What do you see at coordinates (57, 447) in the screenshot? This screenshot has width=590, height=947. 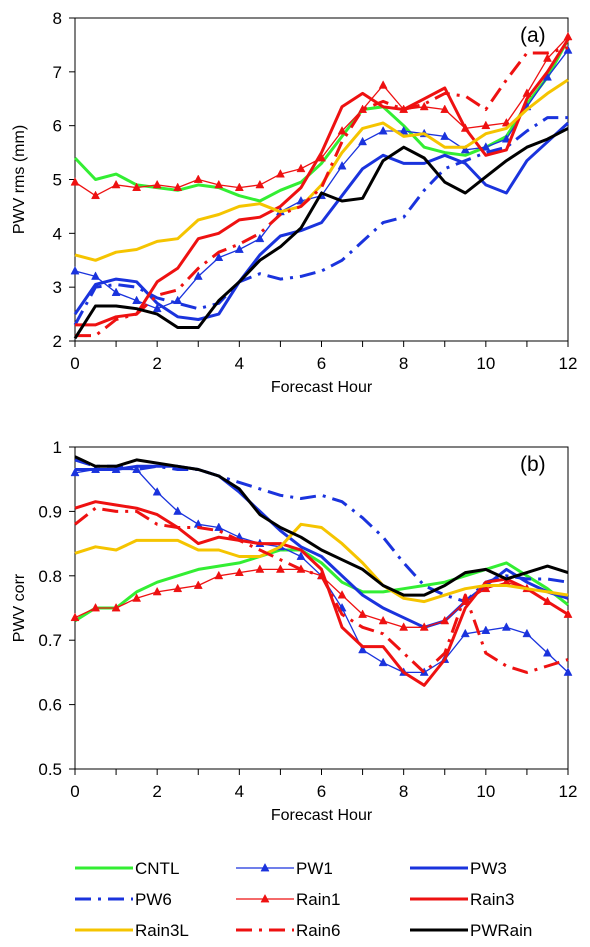 I see `y-tick-label: 1` at bounding box center [57, 447].